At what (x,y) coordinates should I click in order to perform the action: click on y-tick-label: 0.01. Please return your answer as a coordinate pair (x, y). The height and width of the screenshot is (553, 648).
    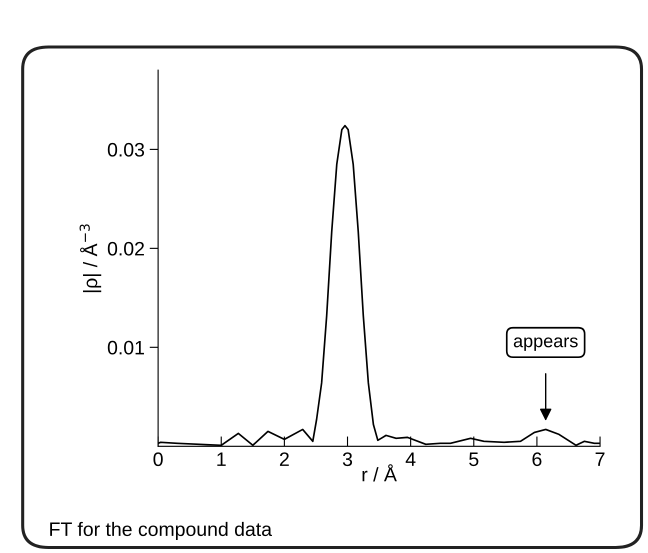
    Looking at the image, I should click on (126, 347).